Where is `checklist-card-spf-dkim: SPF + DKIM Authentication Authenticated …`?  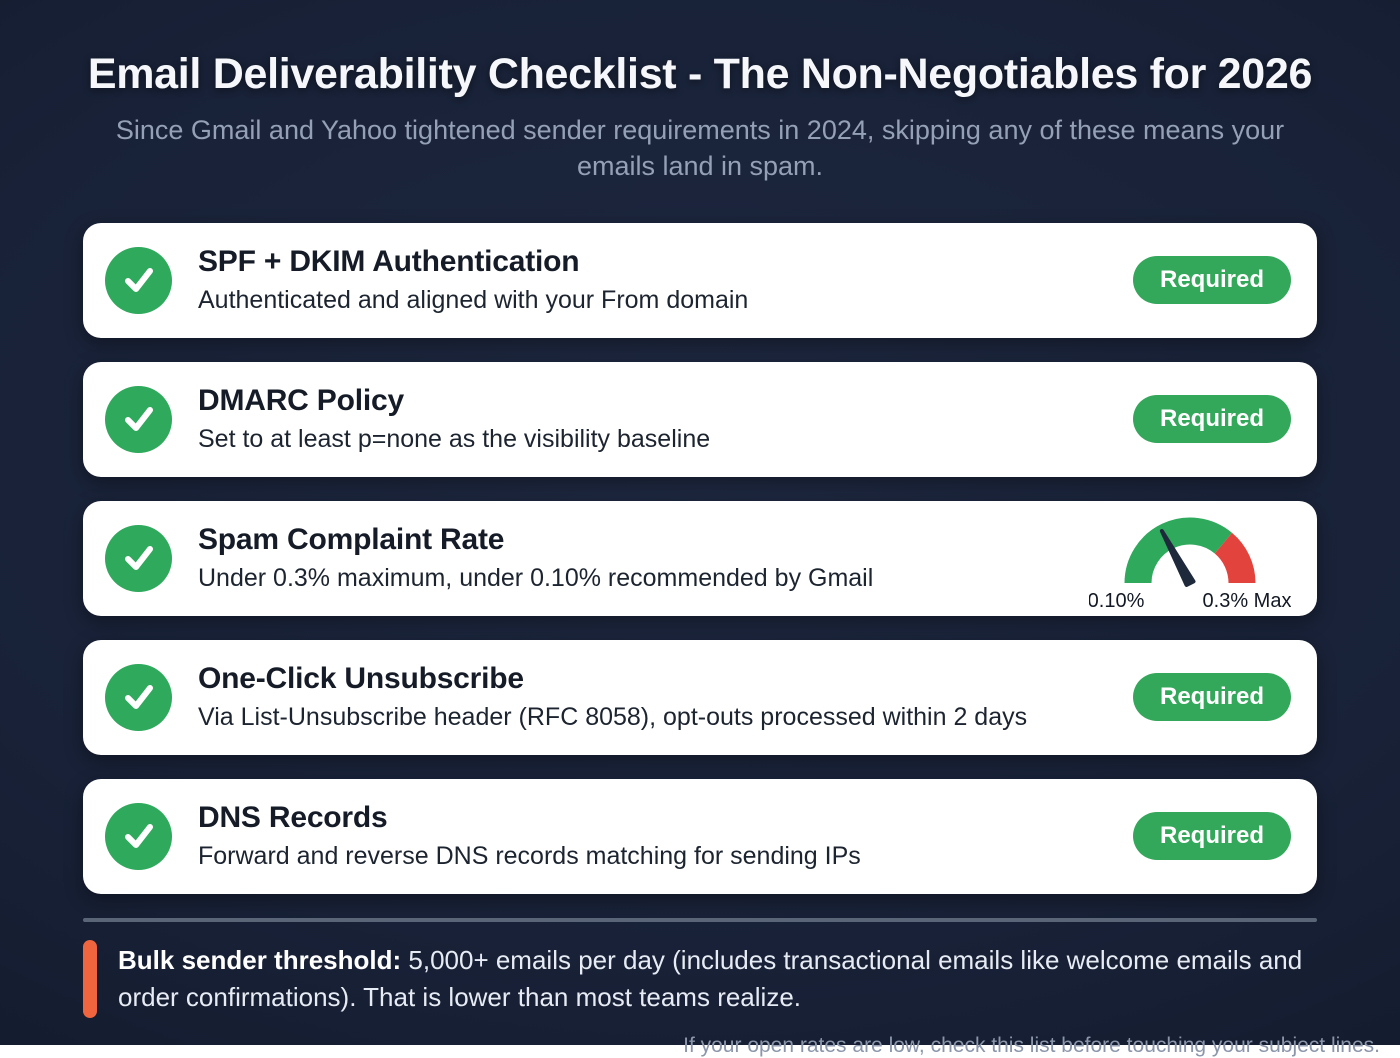
checklist-card-spf-dkim: SPF + DKIM Authentication Authenticated … is located at coordinates (700, 280).